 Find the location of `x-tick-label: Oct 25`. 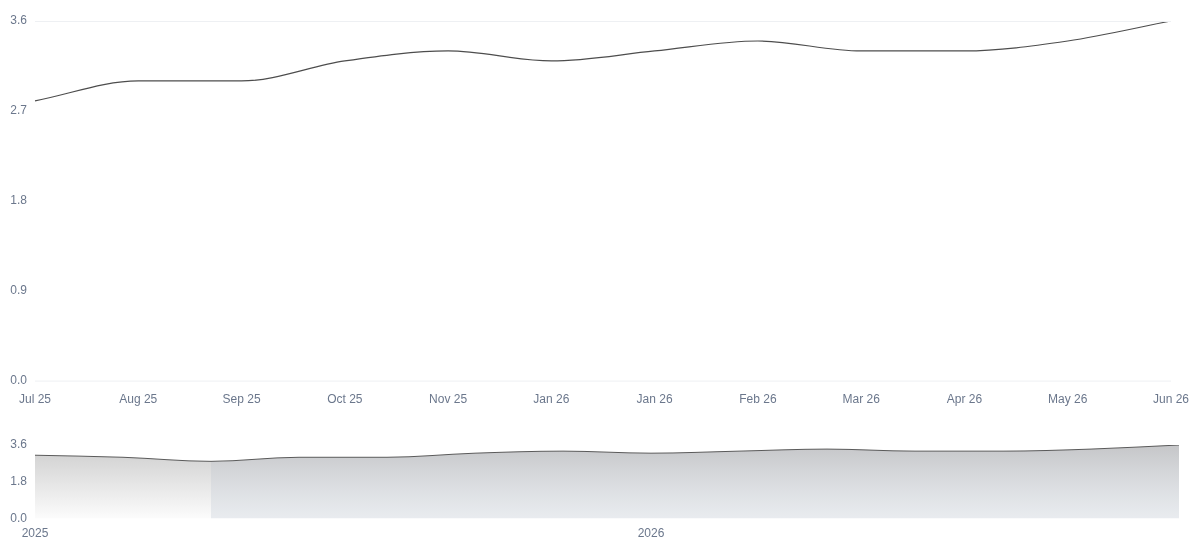

x-tick-label: Oct 25 is located at coordinates (345, 399).